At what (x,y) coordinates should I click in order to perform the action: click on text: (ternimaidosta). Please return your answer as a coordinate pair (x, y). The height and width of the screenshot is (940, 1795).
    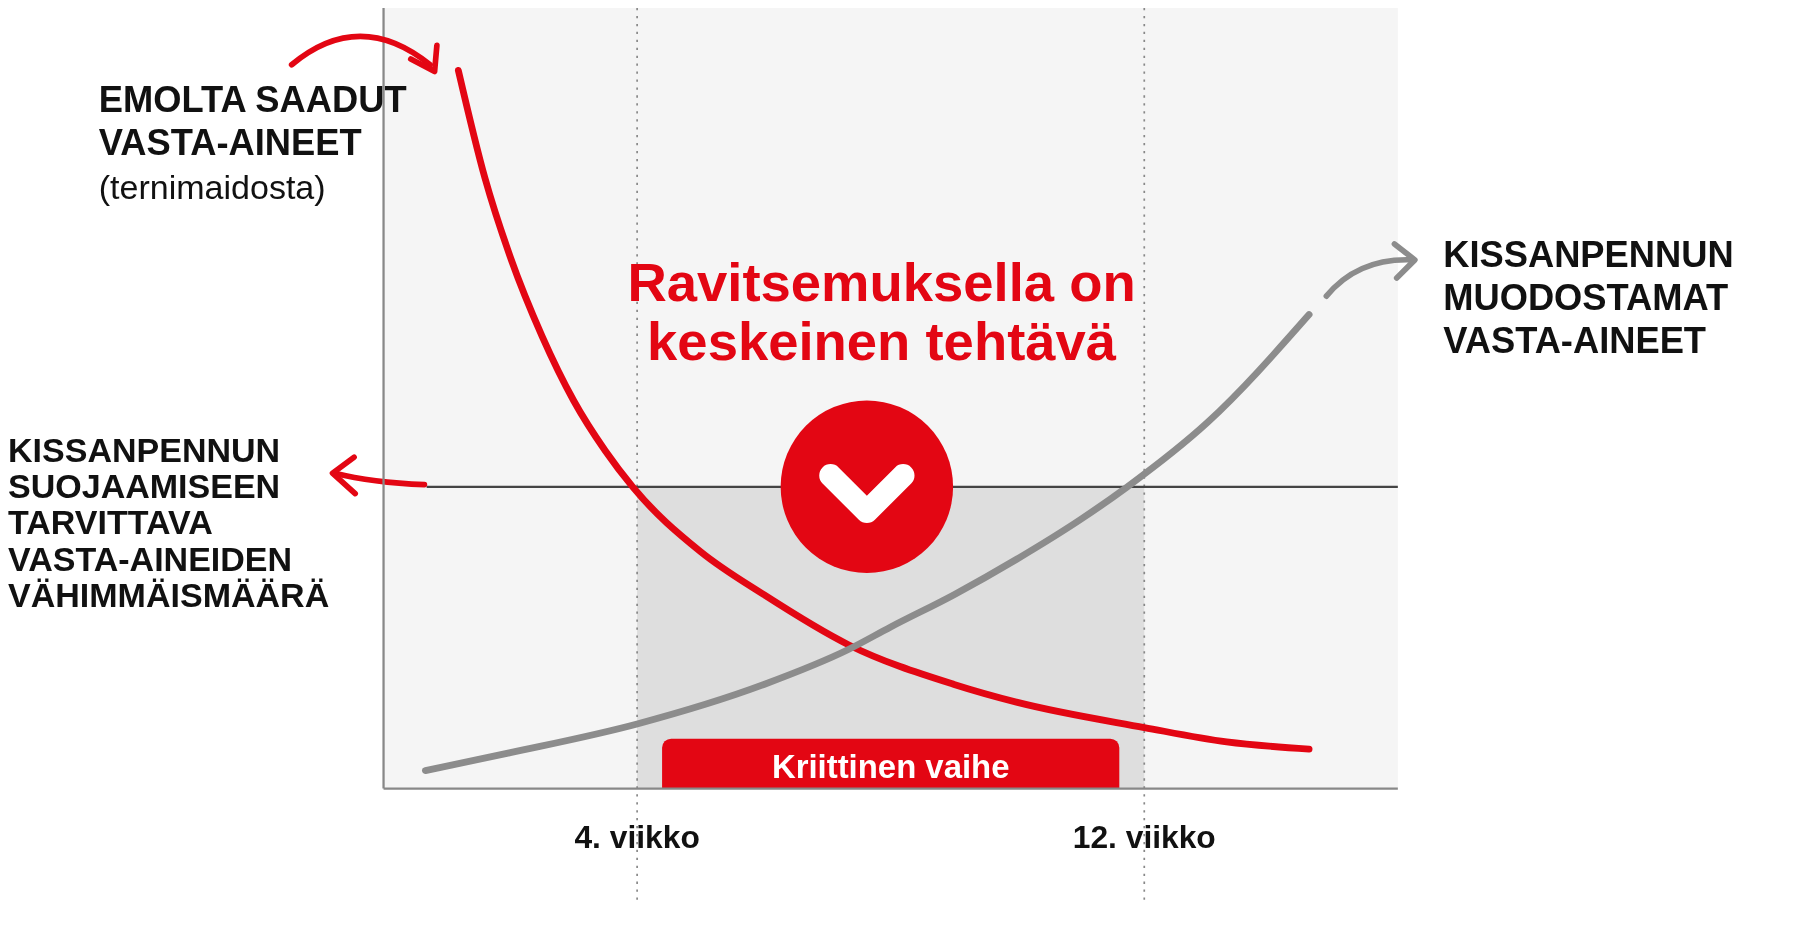
    Looking at the image, I should click on (212, 186).